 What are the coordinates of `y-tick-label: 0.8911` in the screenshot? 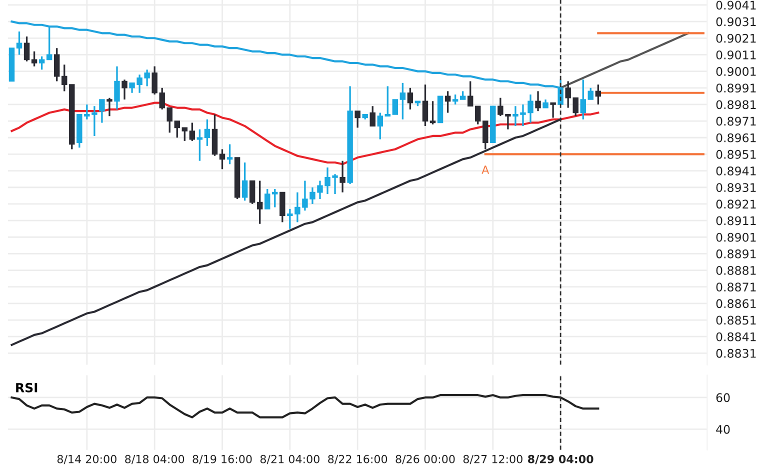 It's located at (736, 221).